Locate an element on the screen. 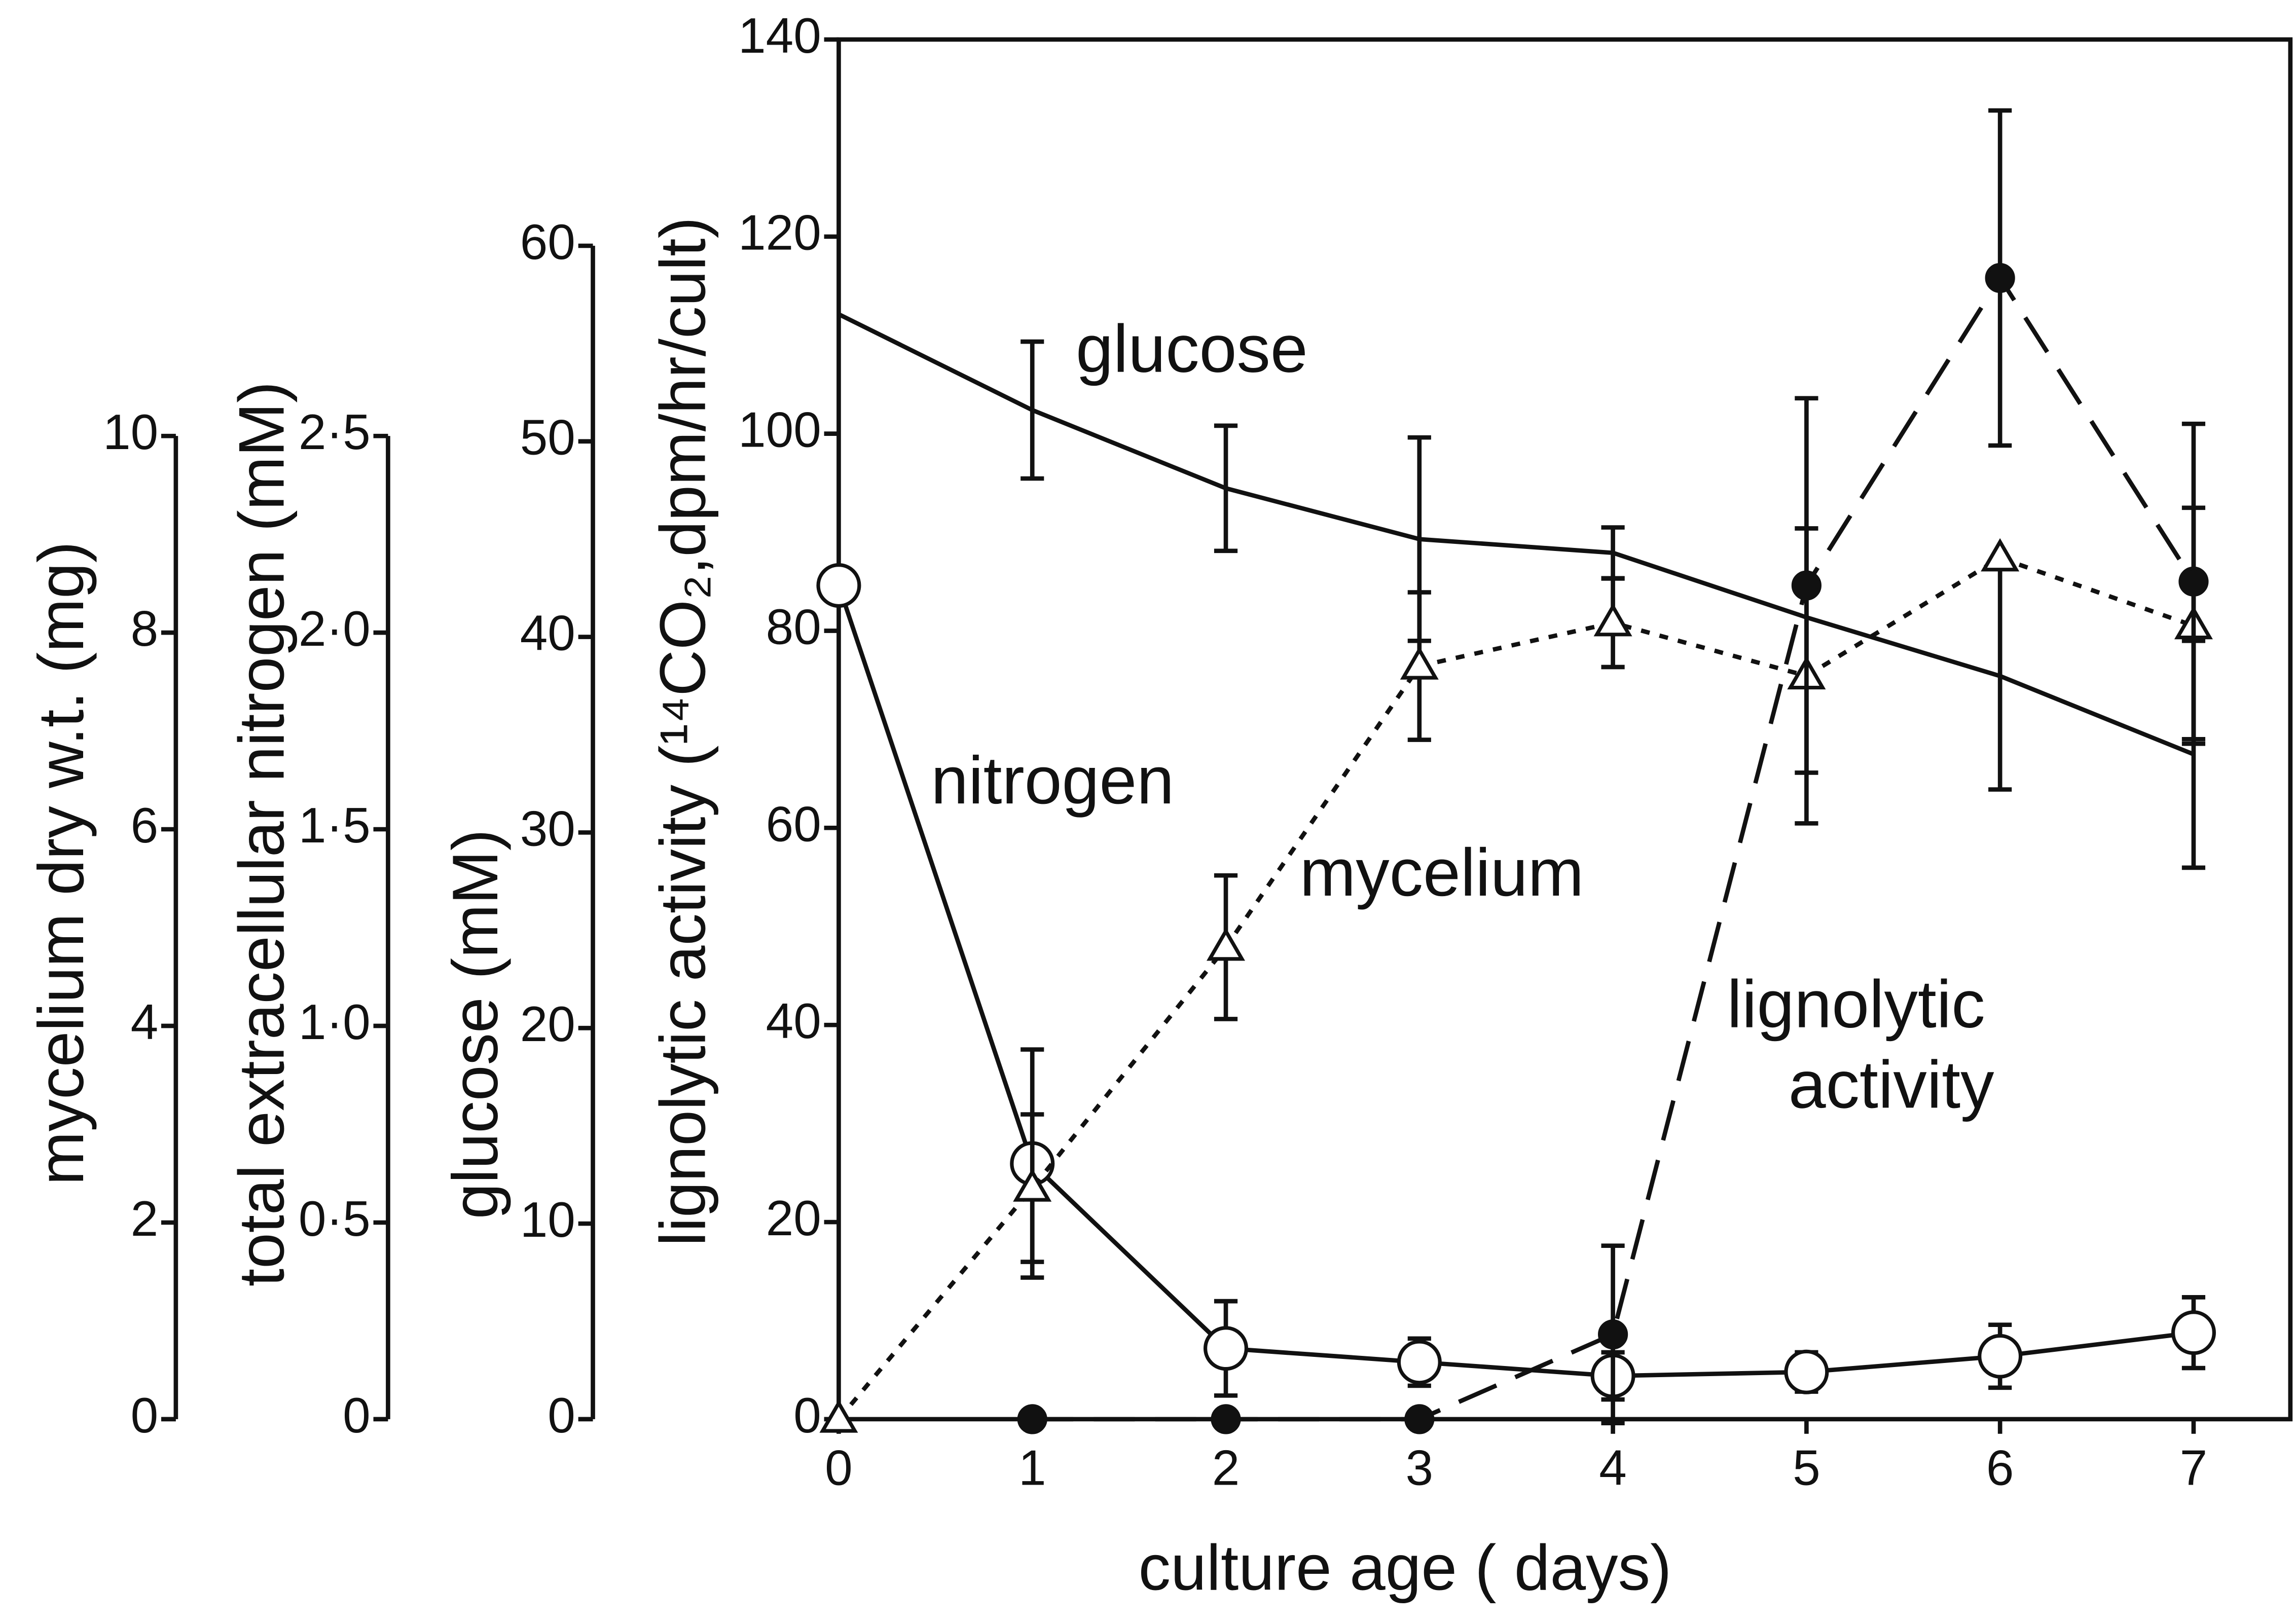 This screenshot has height=1624, width=2295. x-tick-label: 6 is located at coordinates (2000, 1468).